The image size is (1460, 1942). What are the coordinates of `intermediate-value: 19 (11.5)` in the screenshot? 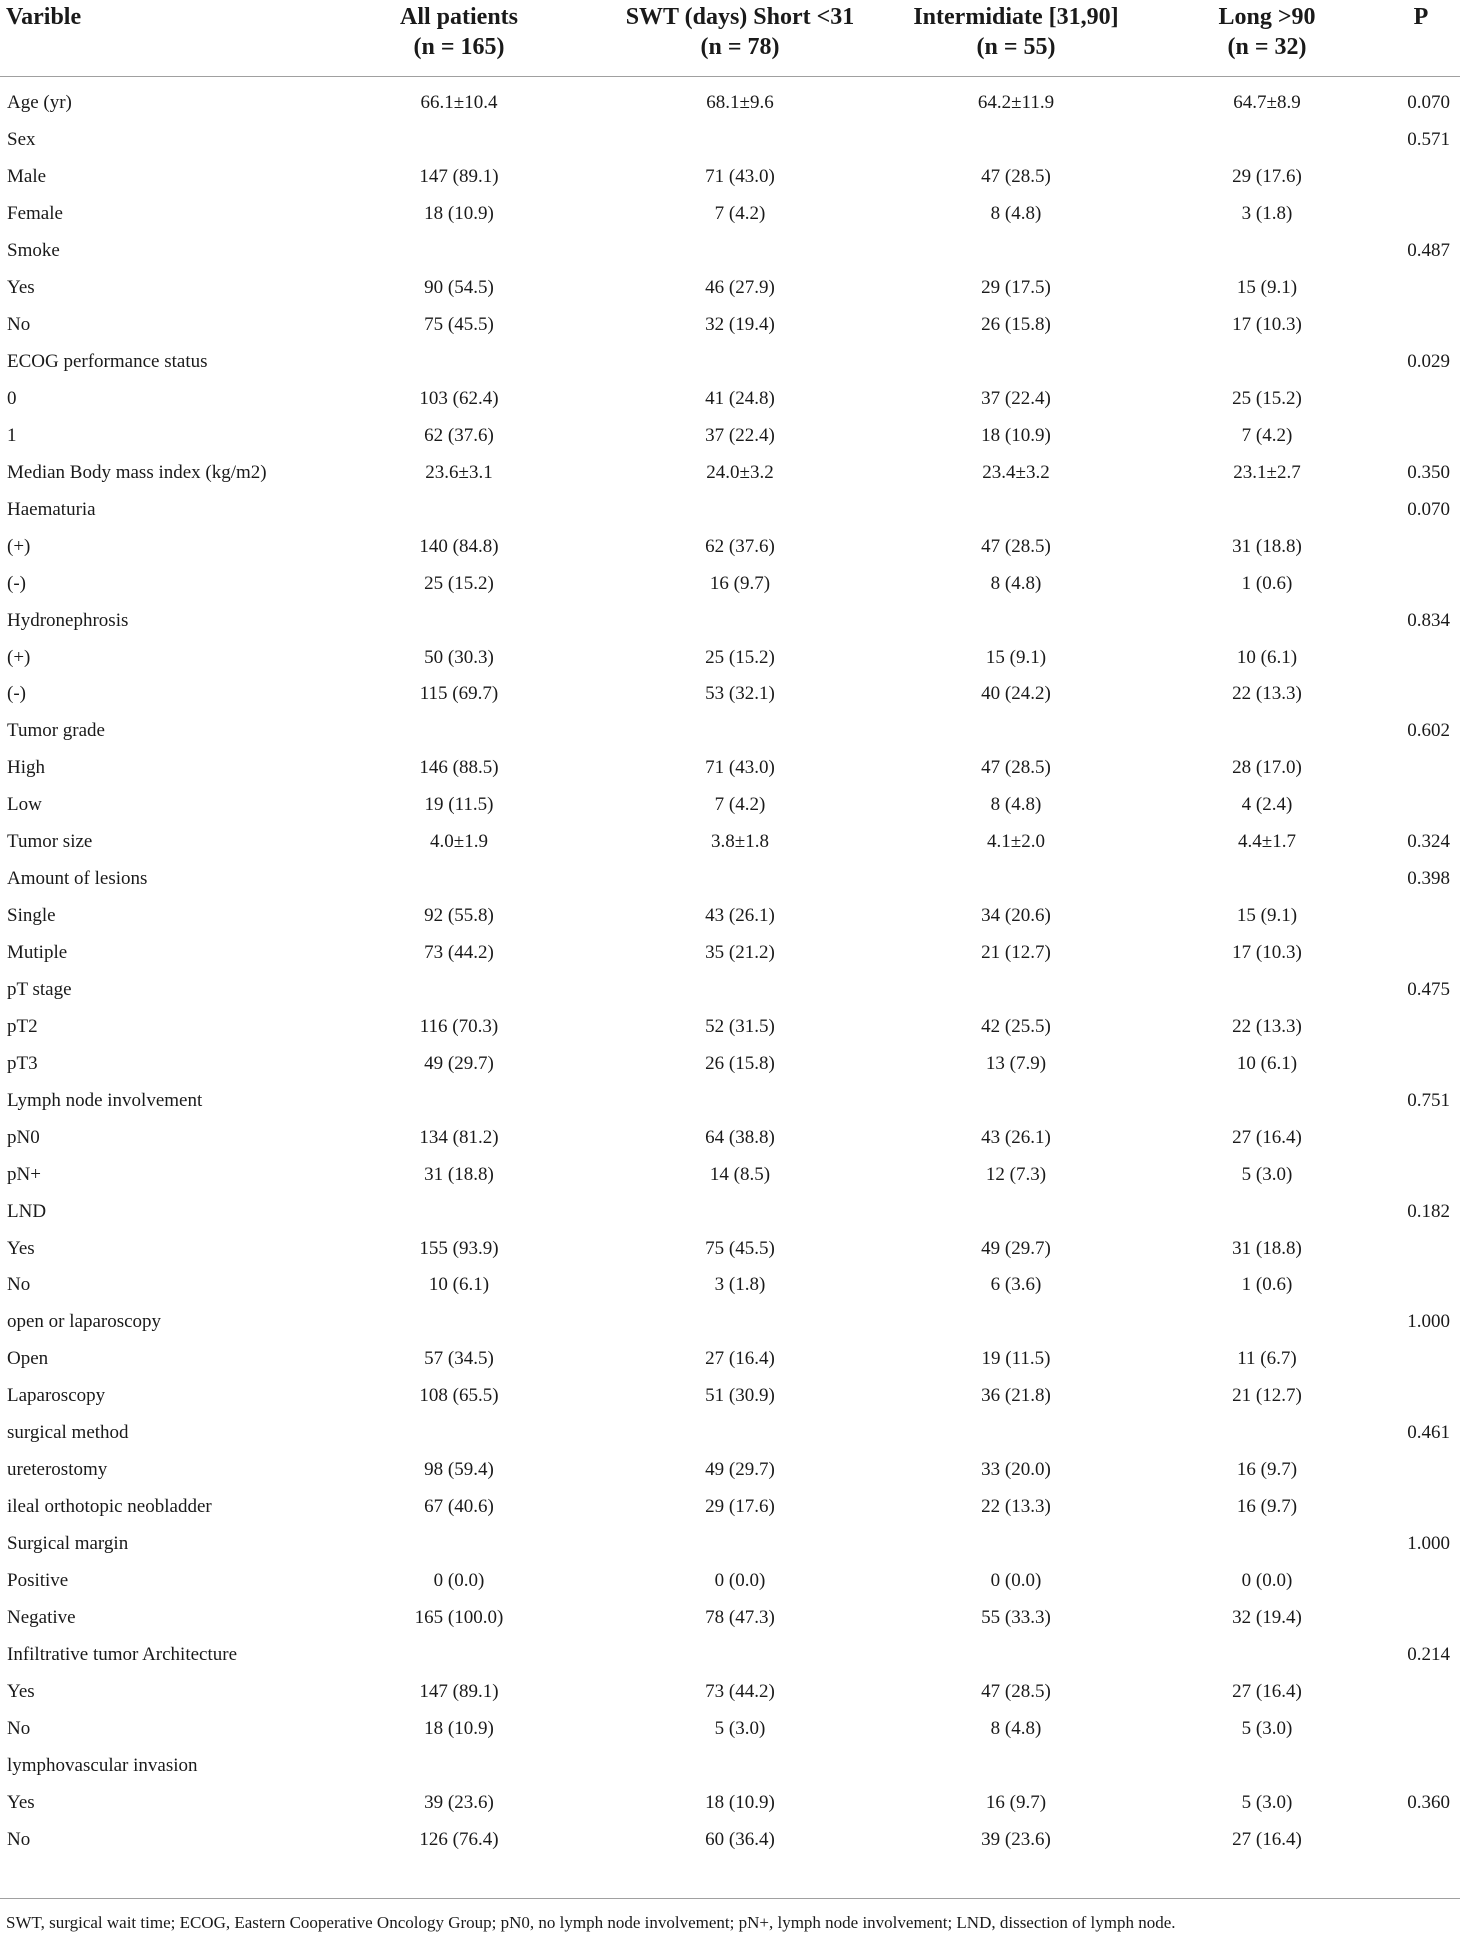 It's located at (1016, 1359).